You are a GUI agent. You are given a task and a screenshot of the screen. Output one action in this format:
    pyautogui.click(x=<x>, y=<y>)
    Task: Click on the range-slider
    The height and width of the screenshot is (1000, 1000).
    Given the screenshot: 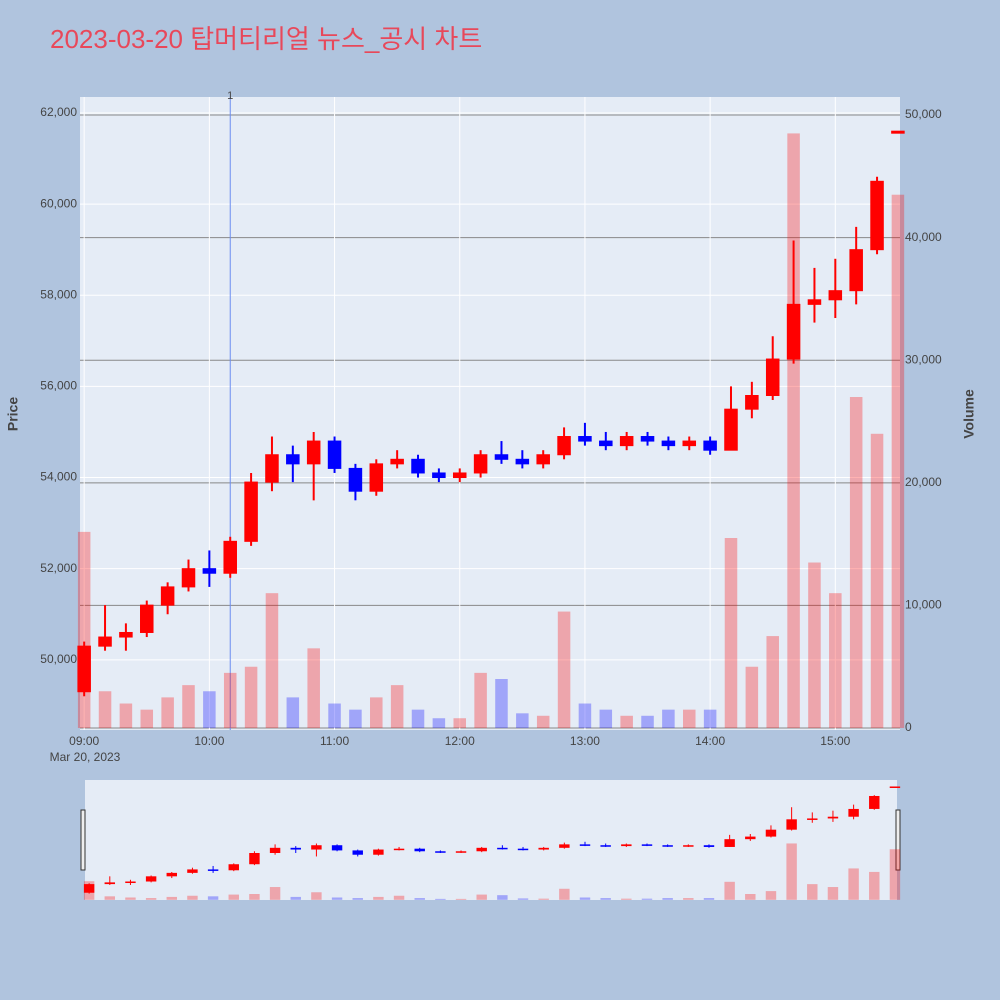 What is the action you would take?
    pyautogui.click(x=491, y=840)
    